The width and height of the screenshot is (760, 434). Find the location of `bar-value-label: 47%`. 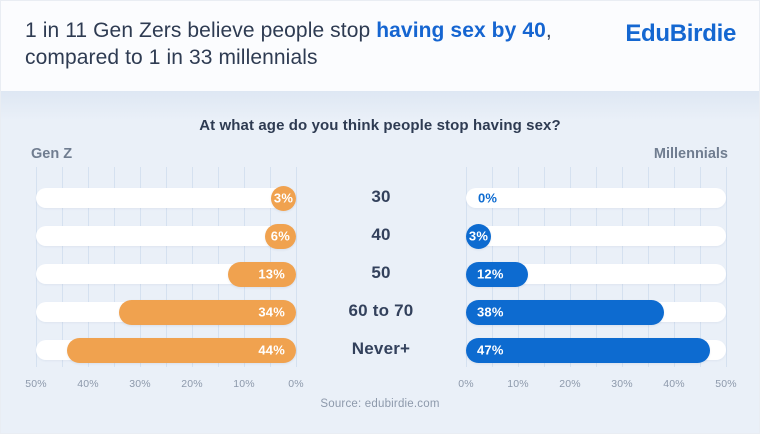

bar-value-label: 47% is located at coordinates (490, 350).